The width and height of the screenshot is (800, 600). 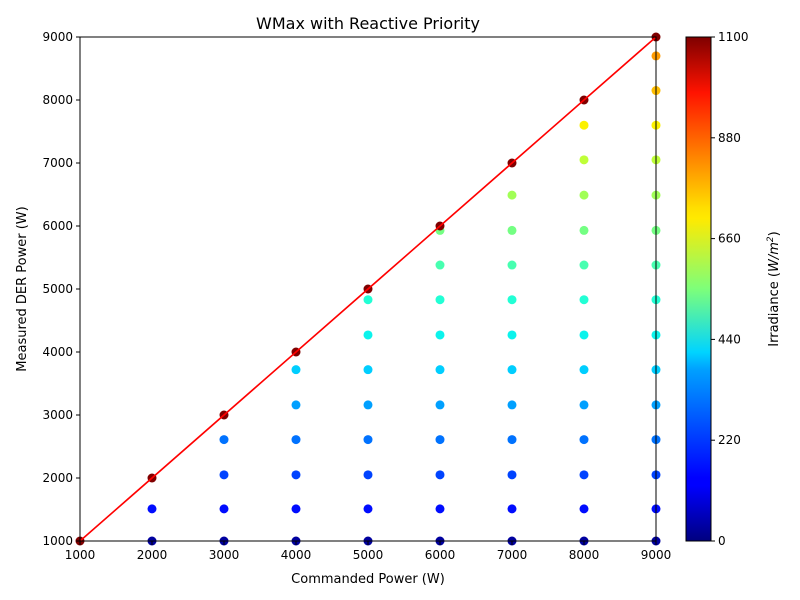 What do you see at coordinates (368, 579) in the screenshot?
I see `x-axis-label: Commanded Power (W)` at bounding box center [368, 579].